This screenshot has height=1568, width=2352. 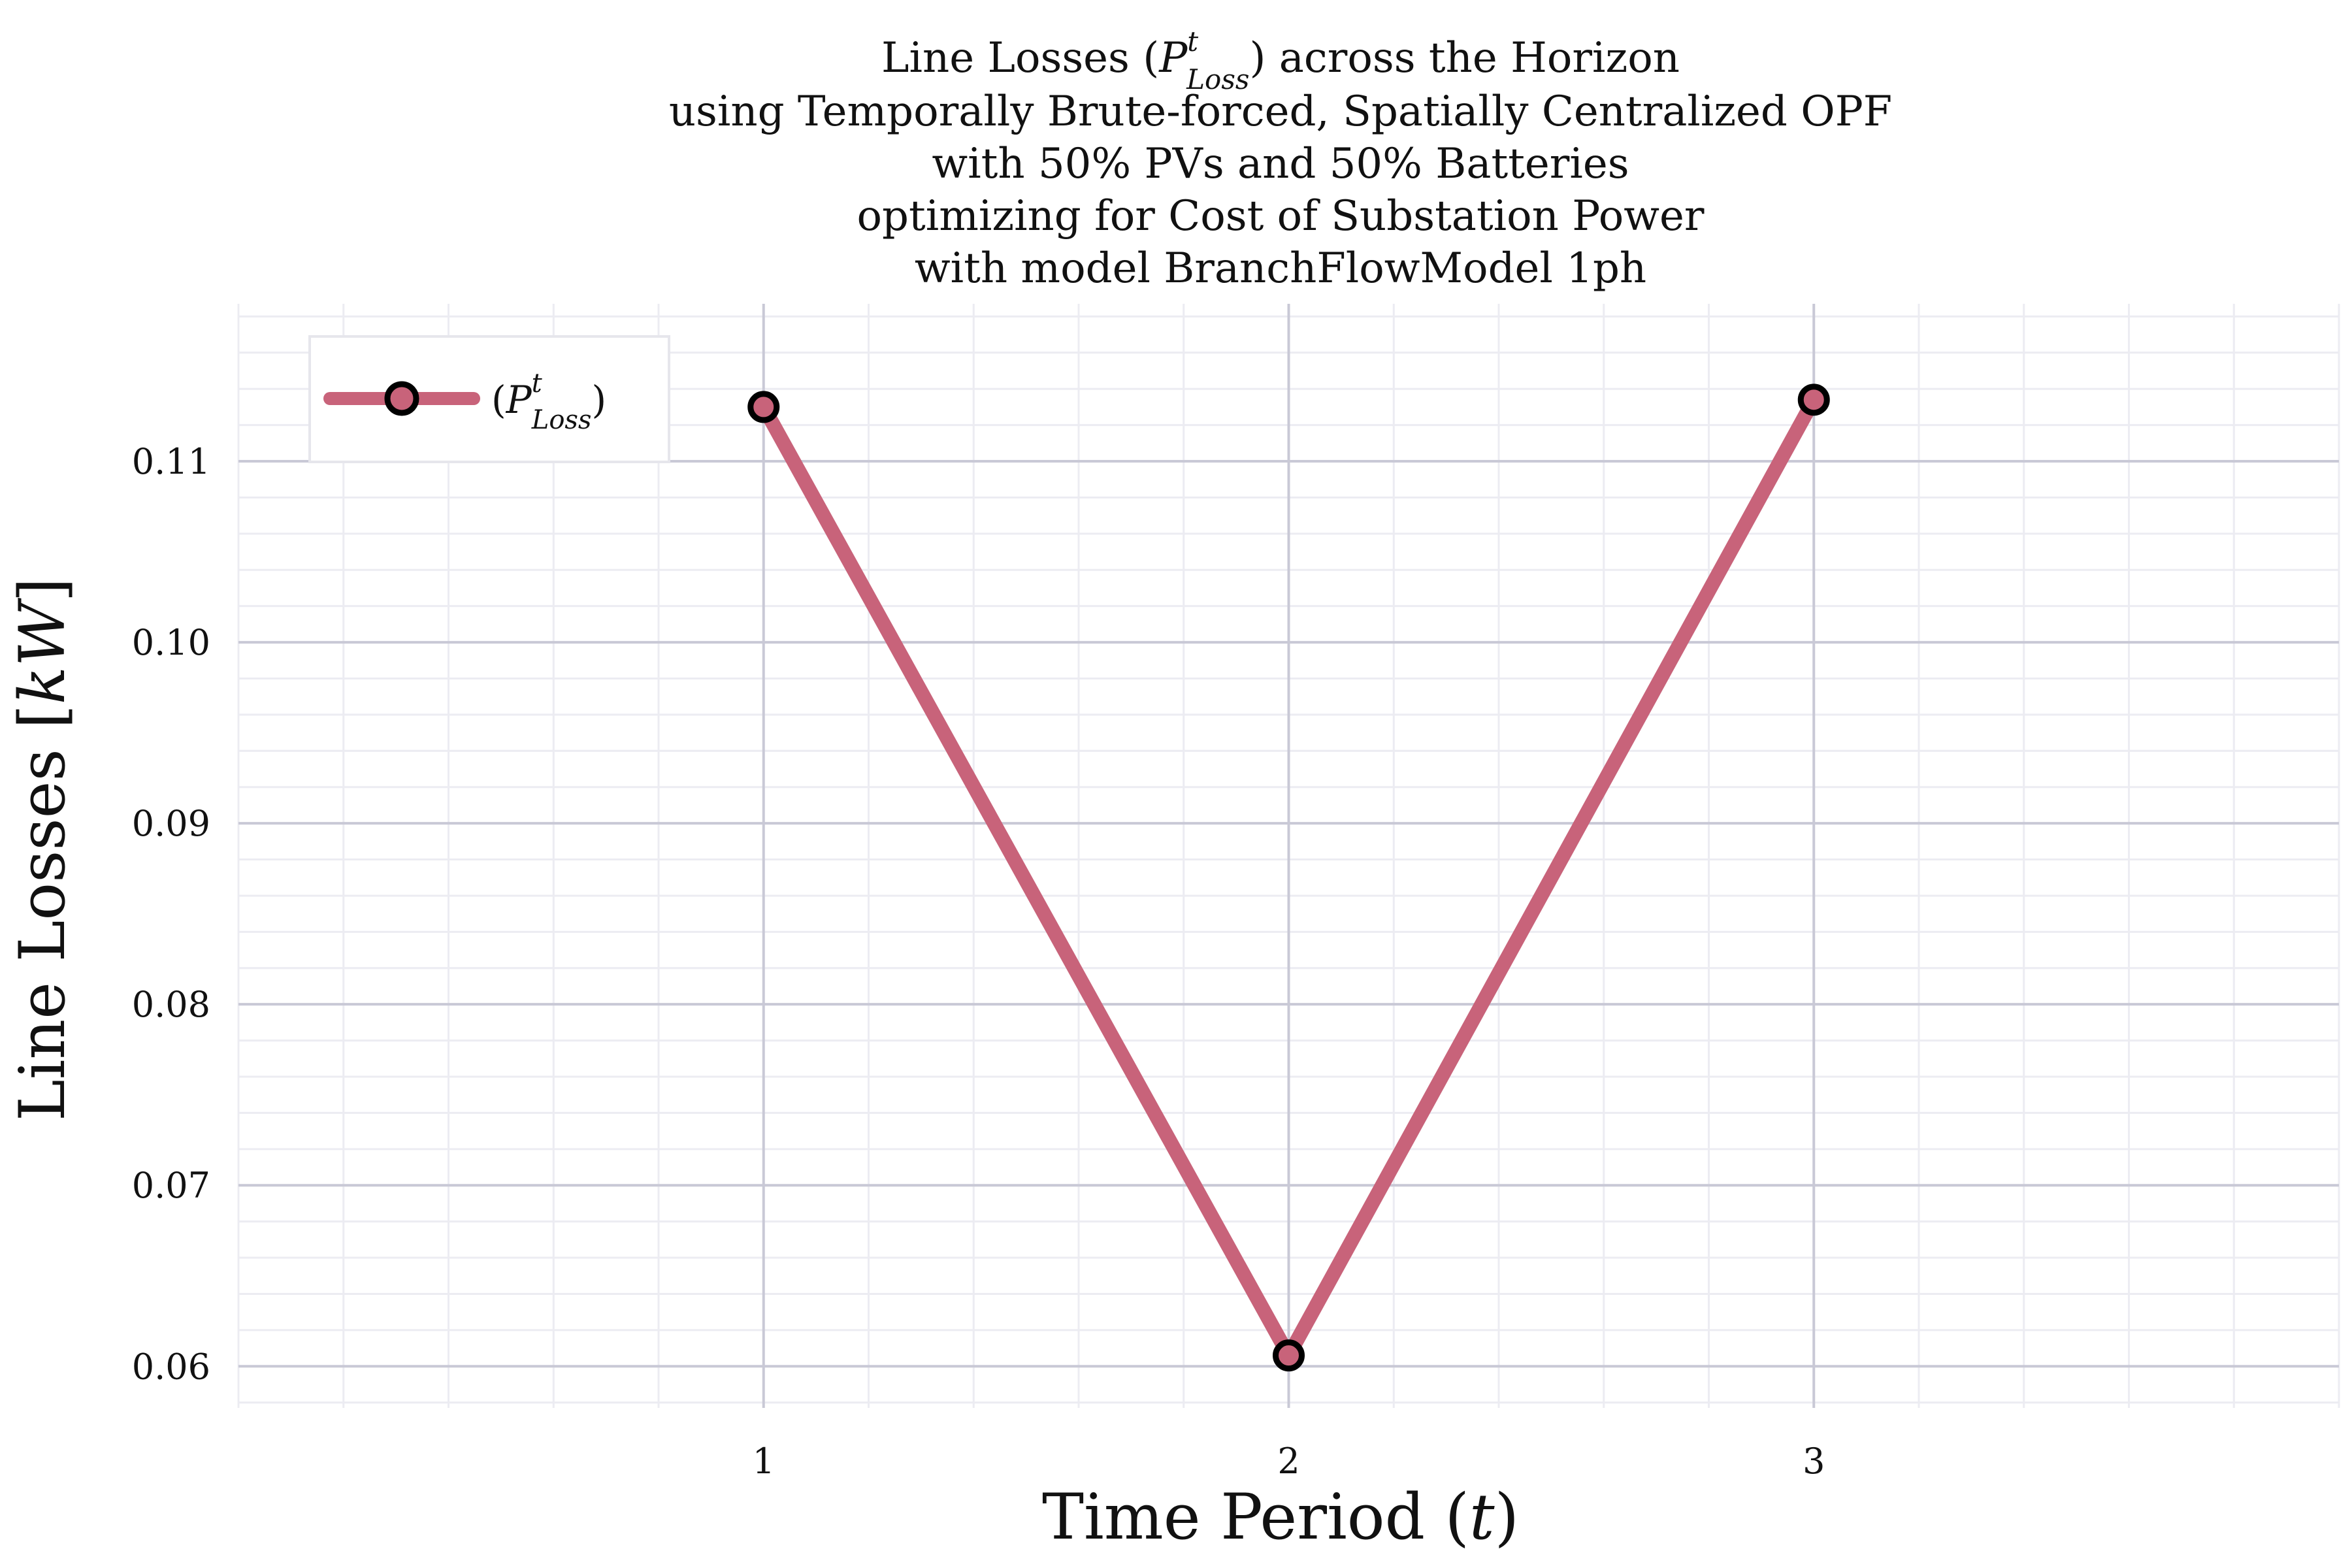 I want to click on y-tick-label: 0.10, so click(x=171, y=642).